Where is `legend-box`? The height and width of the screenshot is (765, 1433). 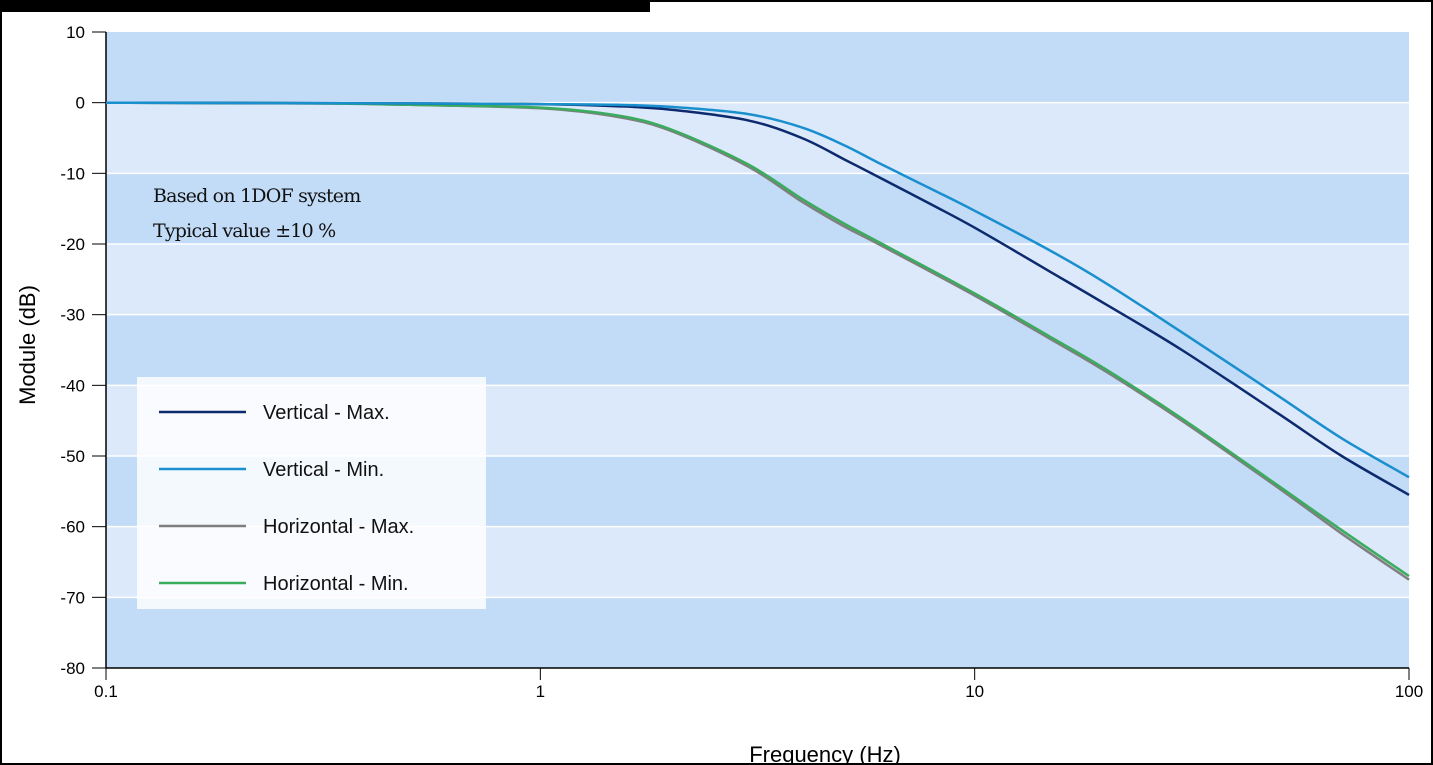
legend-box is located at coordinates (311, 493).